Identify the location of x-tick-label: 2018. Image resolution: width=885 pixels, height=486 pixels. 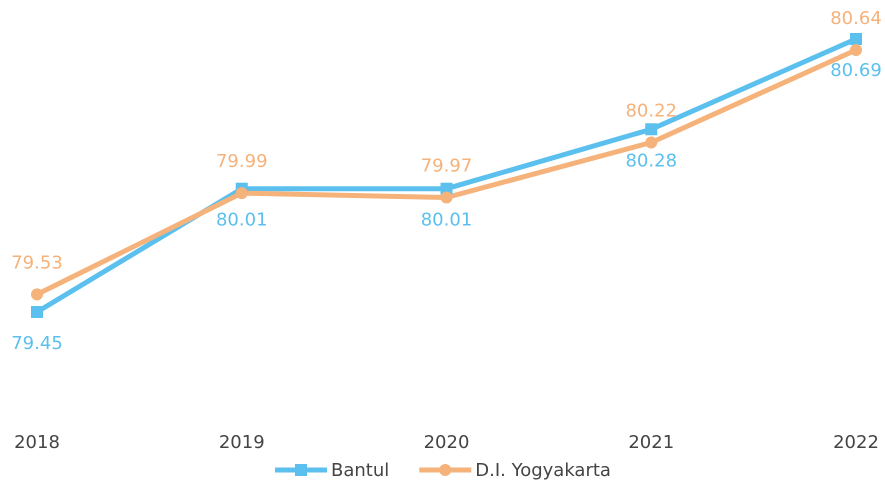
(37, 442).